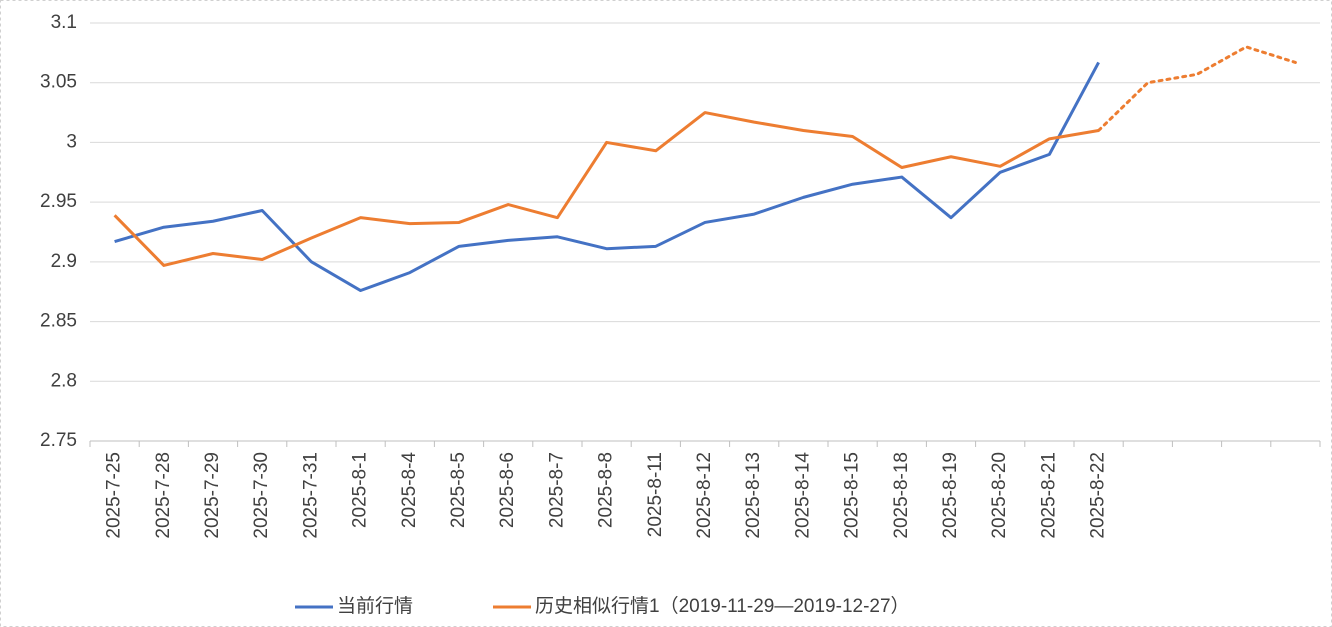 This screenshot has height=627, width=1332. What do you see at coordinates (360, 490) in the screenshot?
I see `x-tick-label: 2025-8-1` at bounding box center [360, 490].